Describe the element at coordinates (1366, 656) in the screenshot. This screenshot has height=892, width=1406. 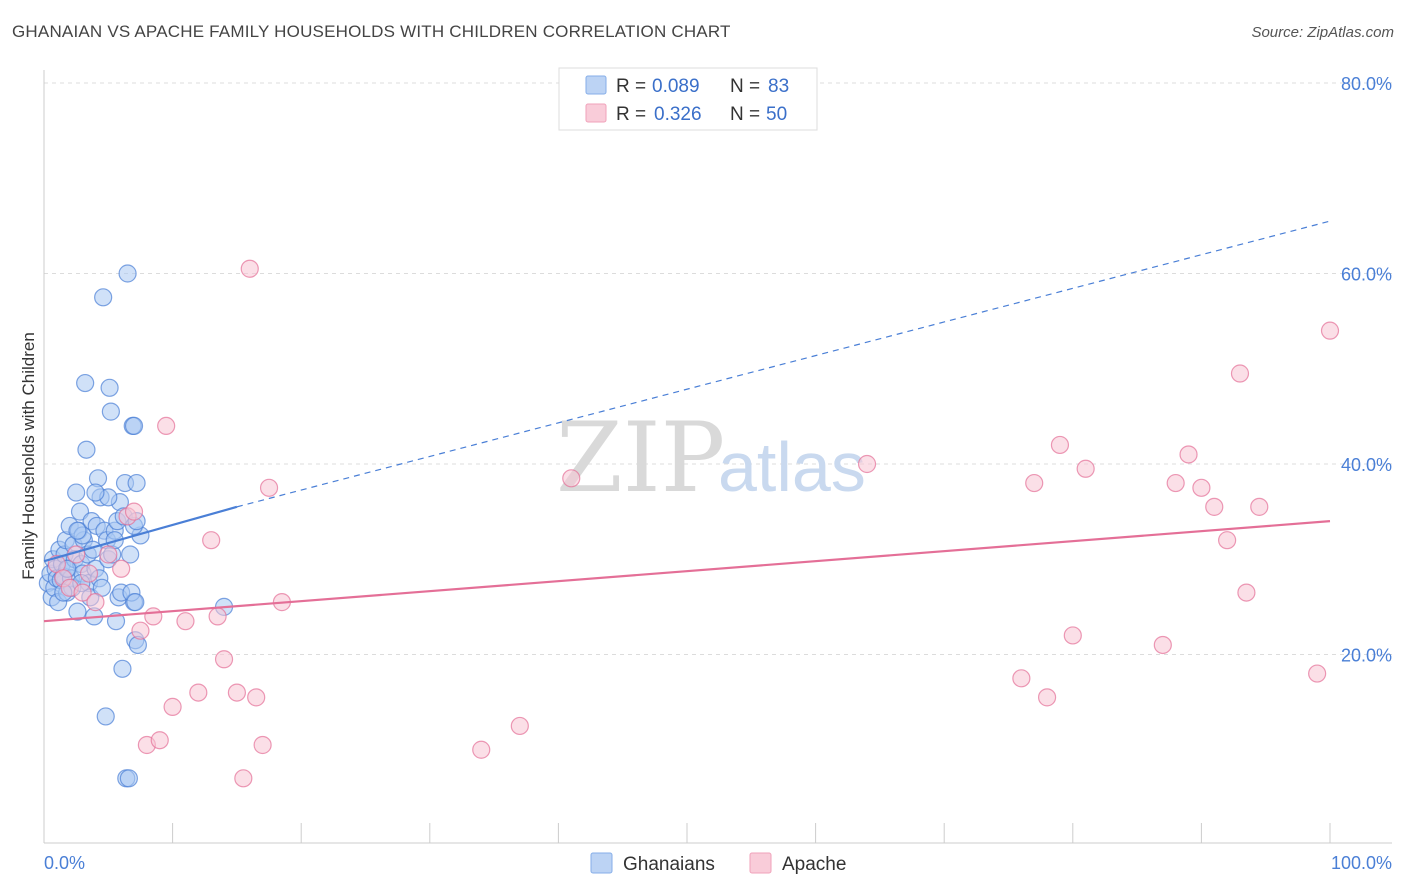
I see `y-tick-label: 20.0%` at that location.